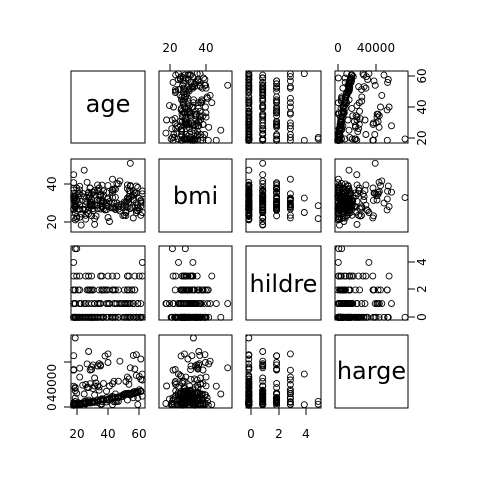 Image resolution: width=480 pixels, height=480 pixels. What do you see at coordinates (52, 221) in the screenshot?
I see `tick-label-bmi-left-20: 20` at bounding box center [52, 221].